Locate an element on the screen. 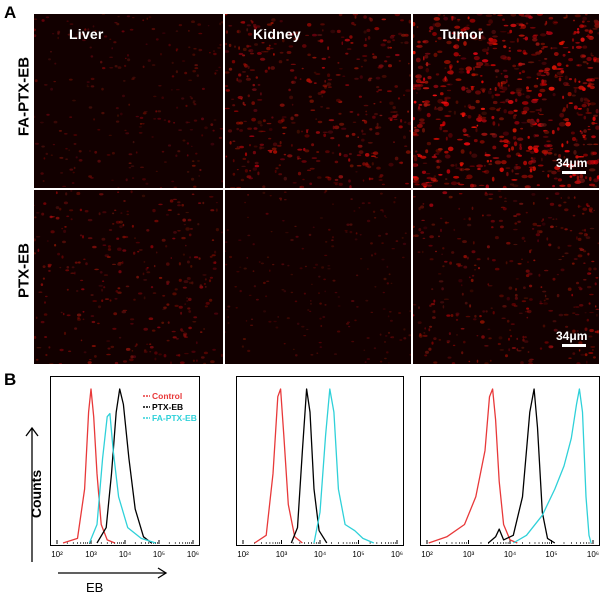 The width and height of the screenshot is (606, 598). micrograph-tumor-fa-ptx-eb is located at coordinates (506, 101).